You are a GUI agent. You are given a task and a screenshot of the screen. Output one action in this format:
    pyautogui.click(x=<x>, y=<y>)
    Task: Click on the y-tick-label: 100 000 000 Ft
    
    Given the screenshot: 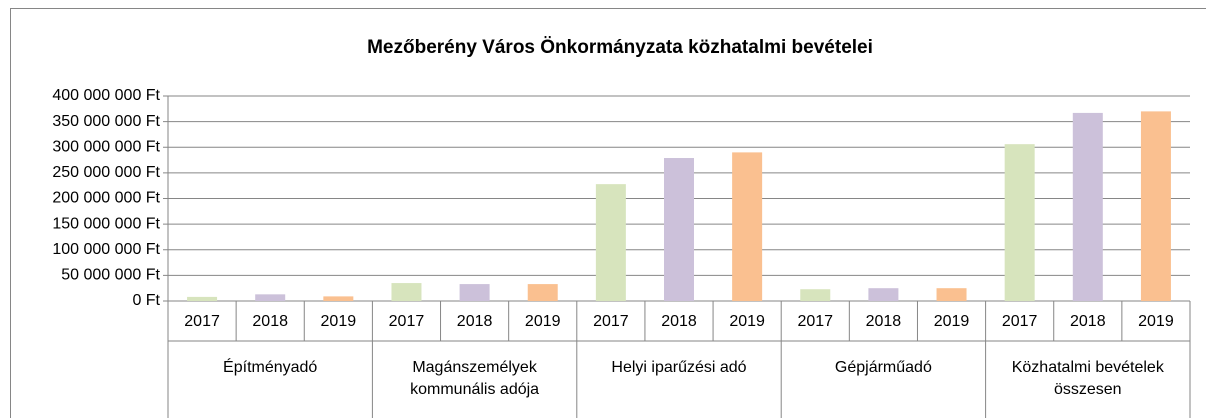 What is the action you would take?
    pyautogui.click(x=106, y=249)
    